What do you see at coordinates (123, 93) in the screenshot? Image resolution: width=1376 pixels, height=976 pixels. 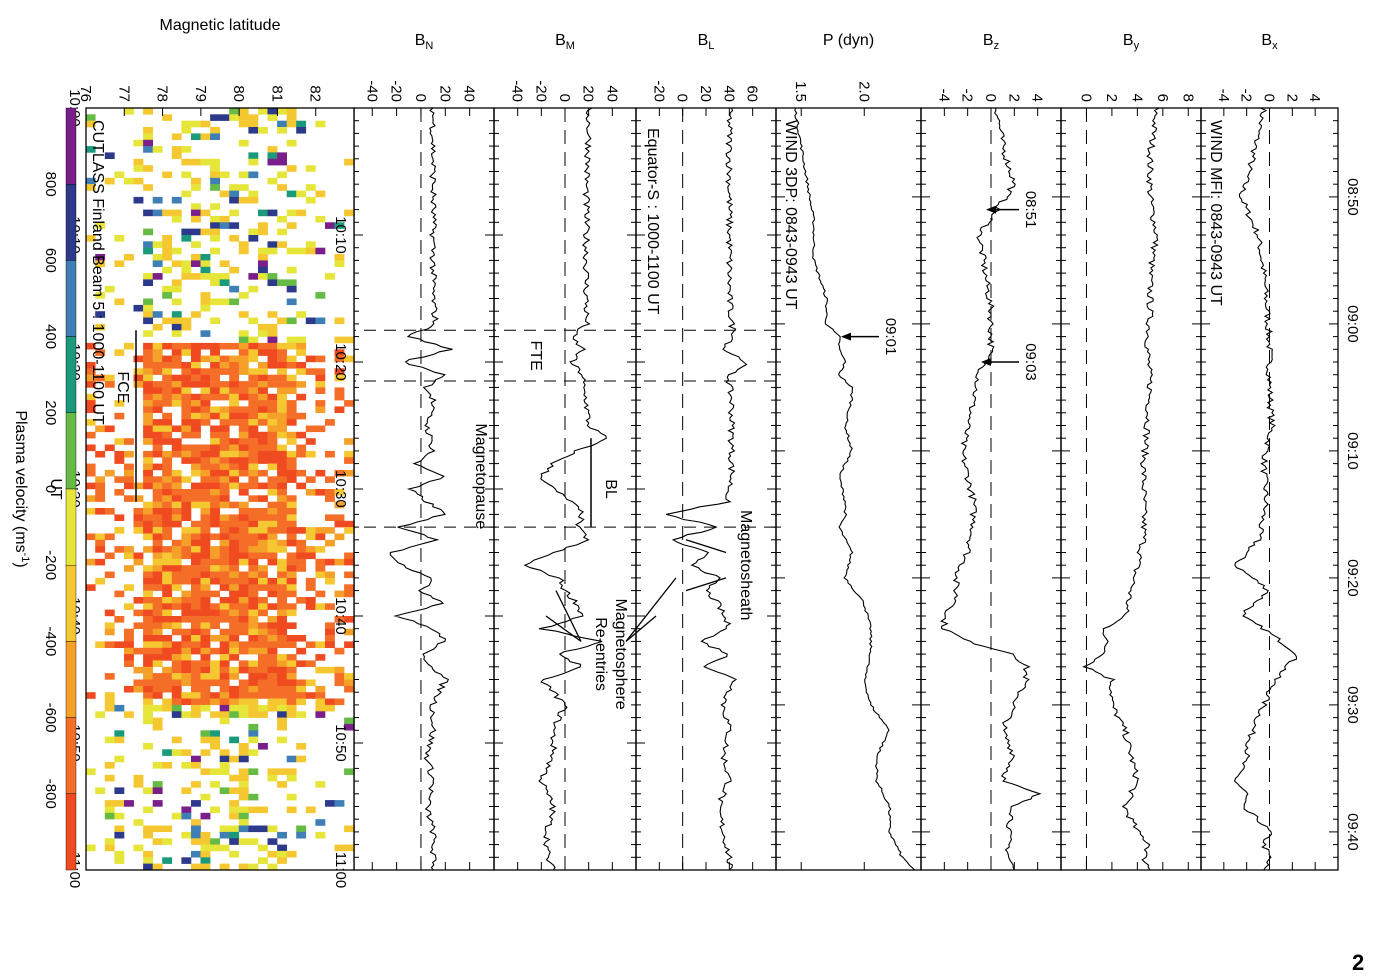 I see `heatmap-y-tick-label: 77` at bounding box center [123, 93].